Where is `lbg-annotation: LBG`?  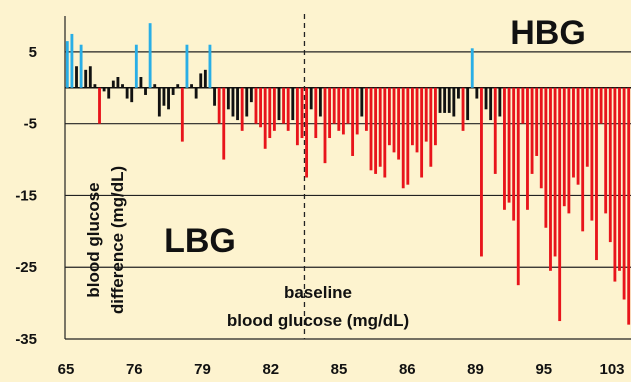
lbg-annotation: LBG is located at coordinates (200, 241).